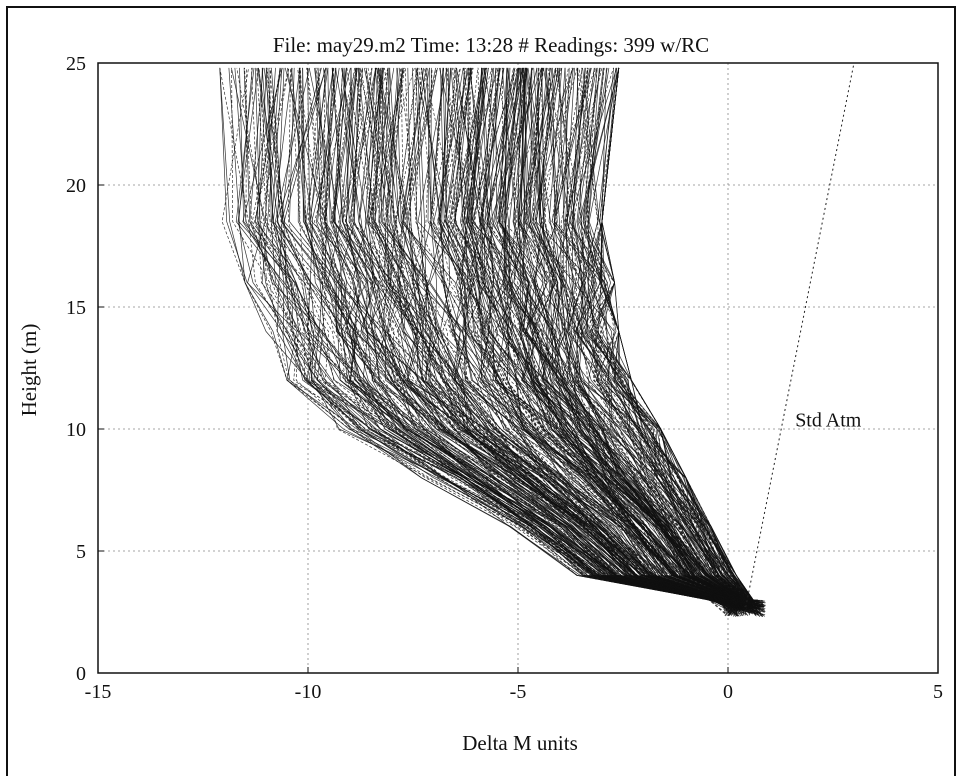  What do you see at coordinates (520, 743) in the screenshot?
I see `x-axis-label: Delta M units` at bounding box center [520, 743].